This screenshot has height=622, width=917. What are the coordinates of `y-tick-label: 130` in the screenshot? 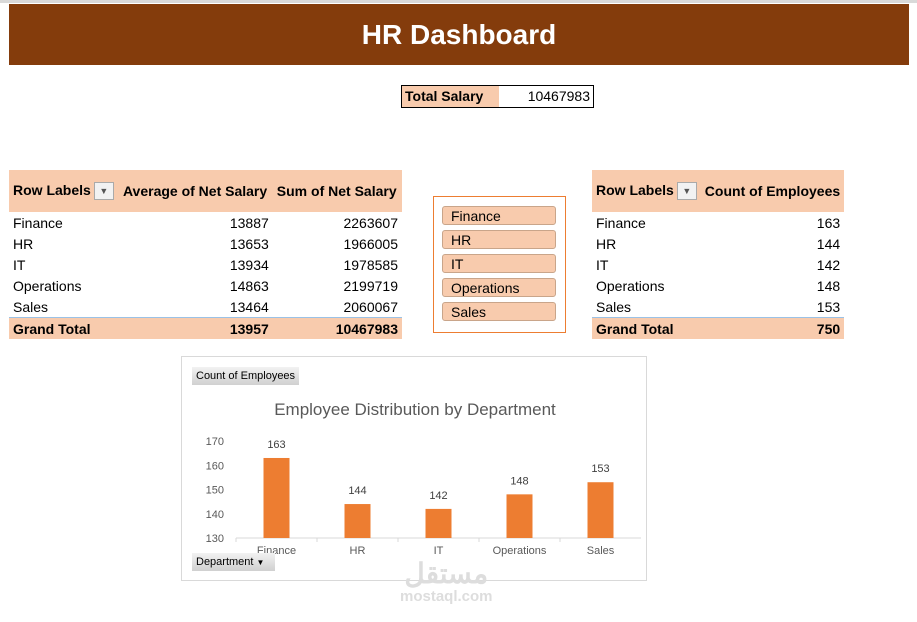 It's located at (215, 539).